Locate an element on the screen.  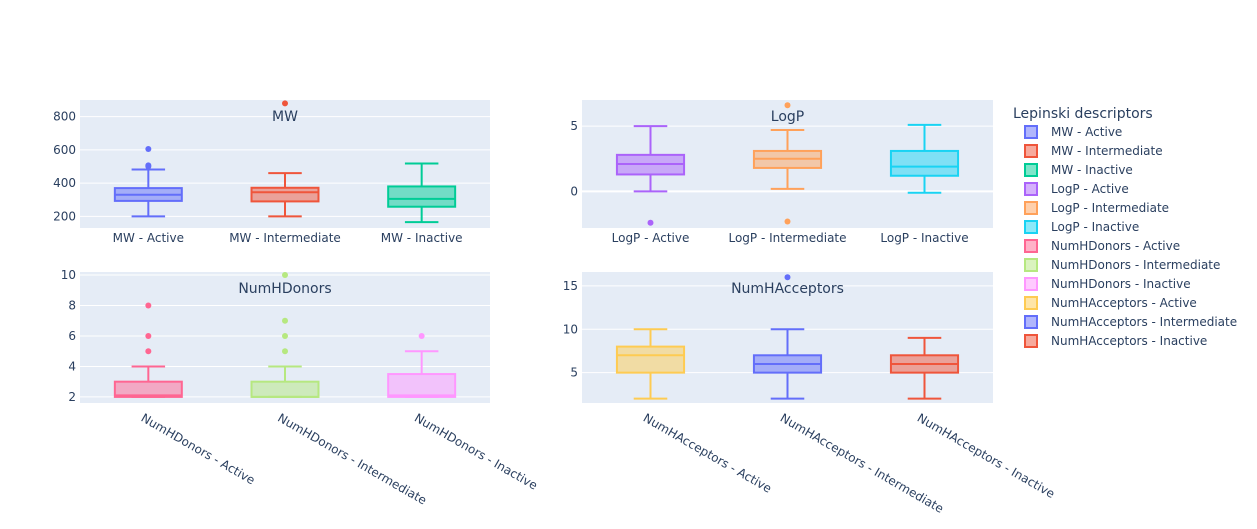
legend-item: NumHAcceptors - Intermediate is located at coordinates (1130, 322).